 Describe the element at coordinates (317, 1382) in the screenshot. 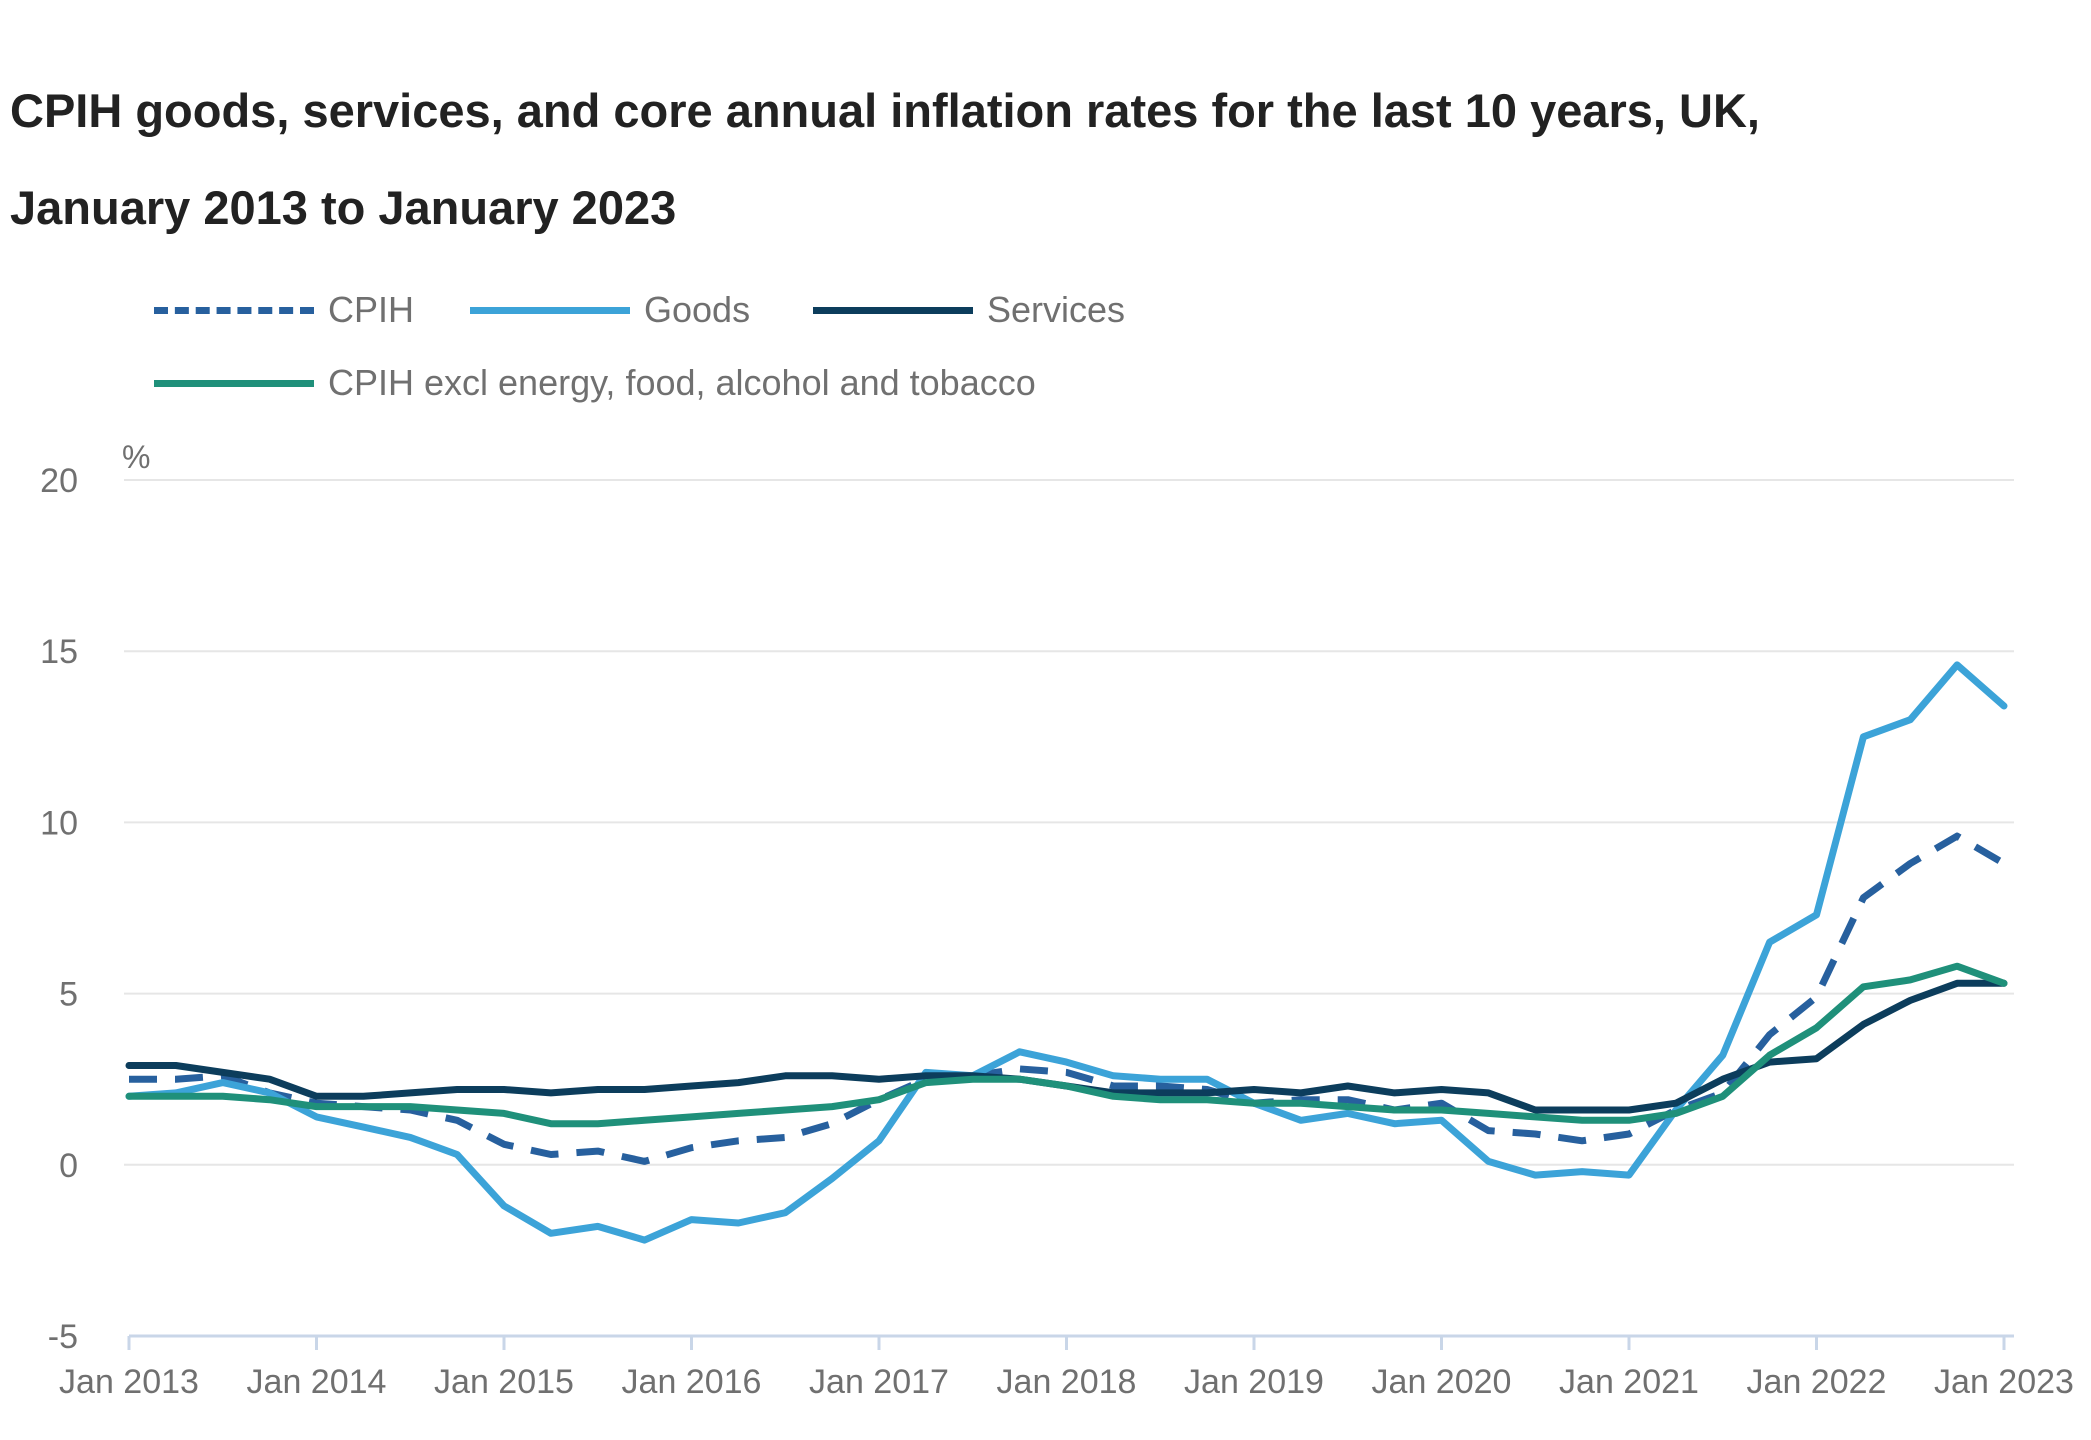

I see `x-tick-label: Jan 2014` at that location.